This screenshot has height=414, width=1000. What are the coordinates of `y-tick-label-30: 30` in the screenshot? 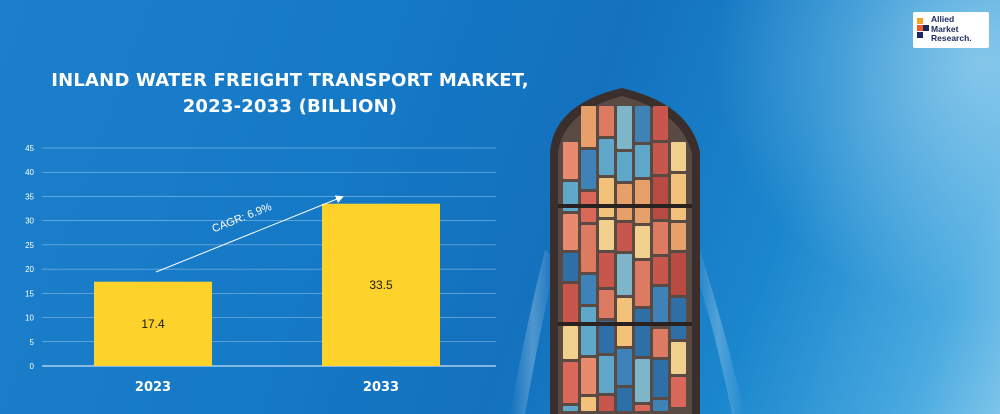 It's located at (29, 221).